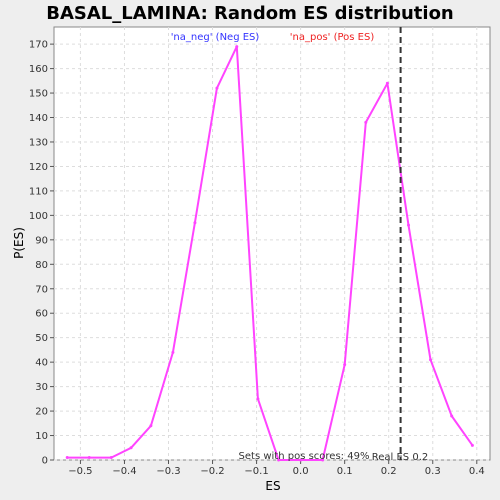 The width and height of the screenshot is (500, 500). Describe the element at coordinates (41, 436) in the screenshot. I see `y-tick-label: 10` at that location.